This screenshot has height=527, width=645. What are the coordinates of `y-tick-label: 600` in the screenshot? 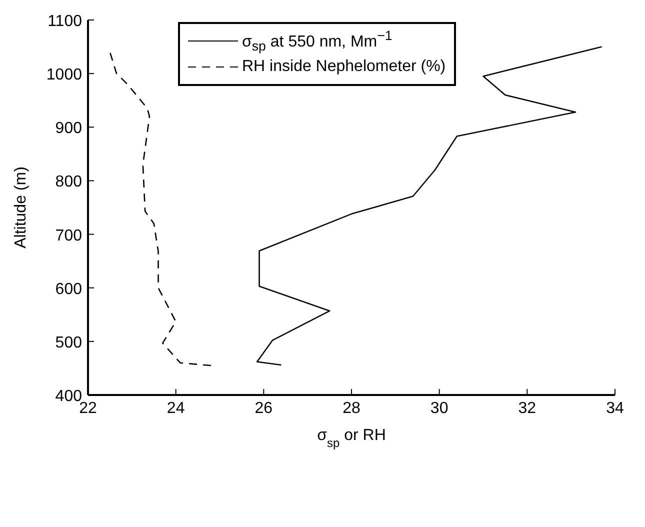 It's located at (68, 289).